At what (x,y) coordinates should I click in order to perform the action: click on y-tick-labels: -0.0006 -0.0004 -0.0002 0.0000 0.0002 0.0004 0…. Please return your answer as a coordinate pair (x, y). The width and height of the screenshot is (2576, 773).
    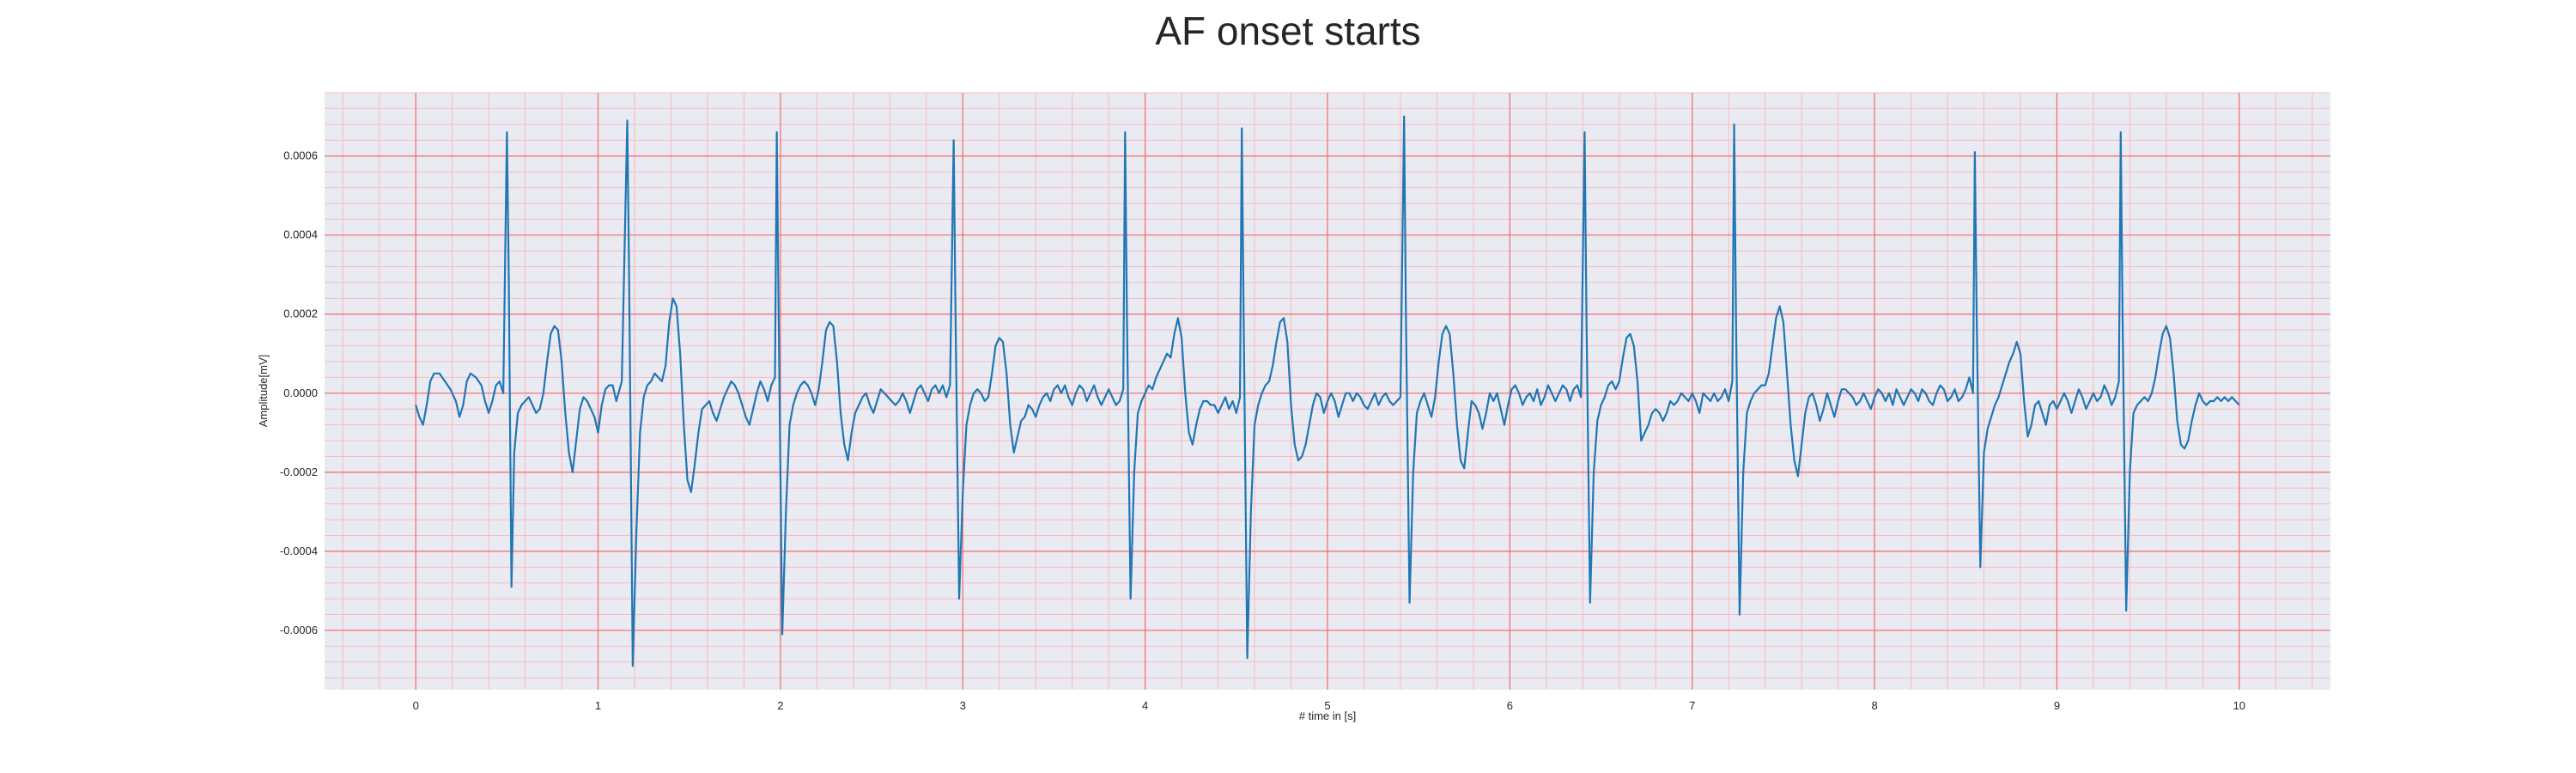
    Looking at the image, I should click on (299, 392).